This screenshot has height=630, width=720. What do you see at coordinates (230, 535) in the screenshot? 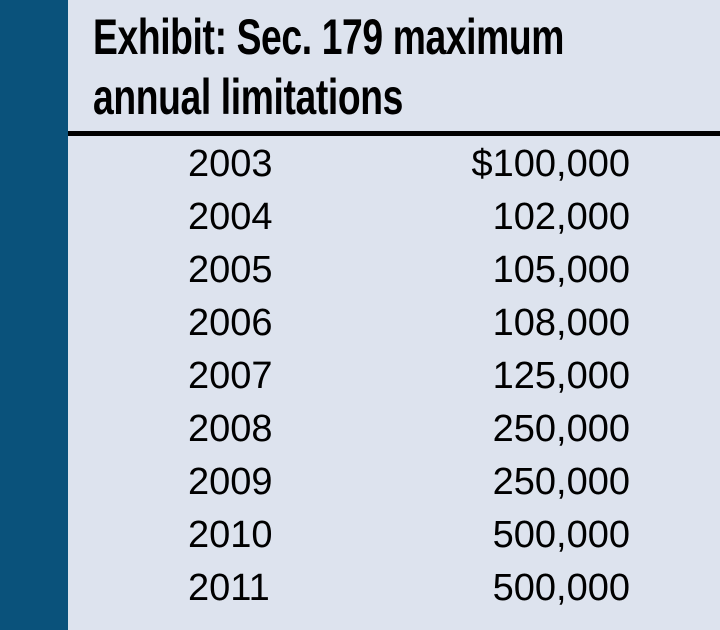
I see `year-cell: 2010` at bounding box center [230, 535].